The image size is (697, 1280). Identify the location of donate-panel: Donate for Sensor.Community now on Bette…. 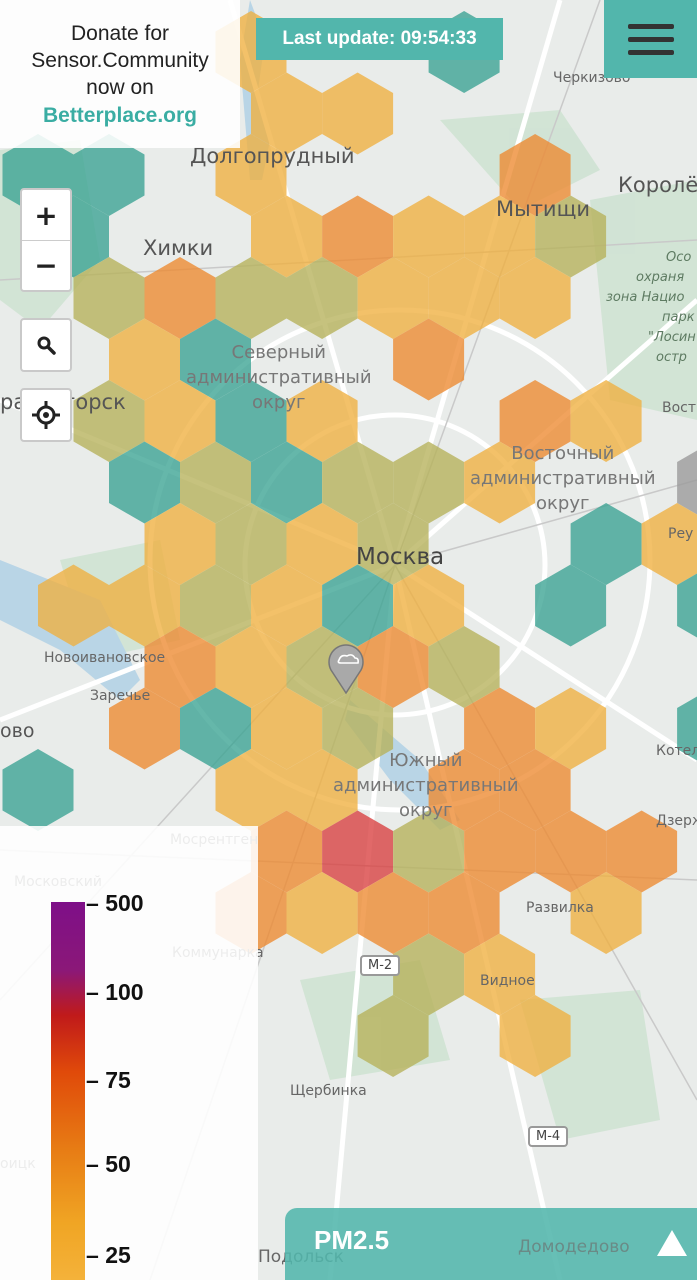
(120, 74).